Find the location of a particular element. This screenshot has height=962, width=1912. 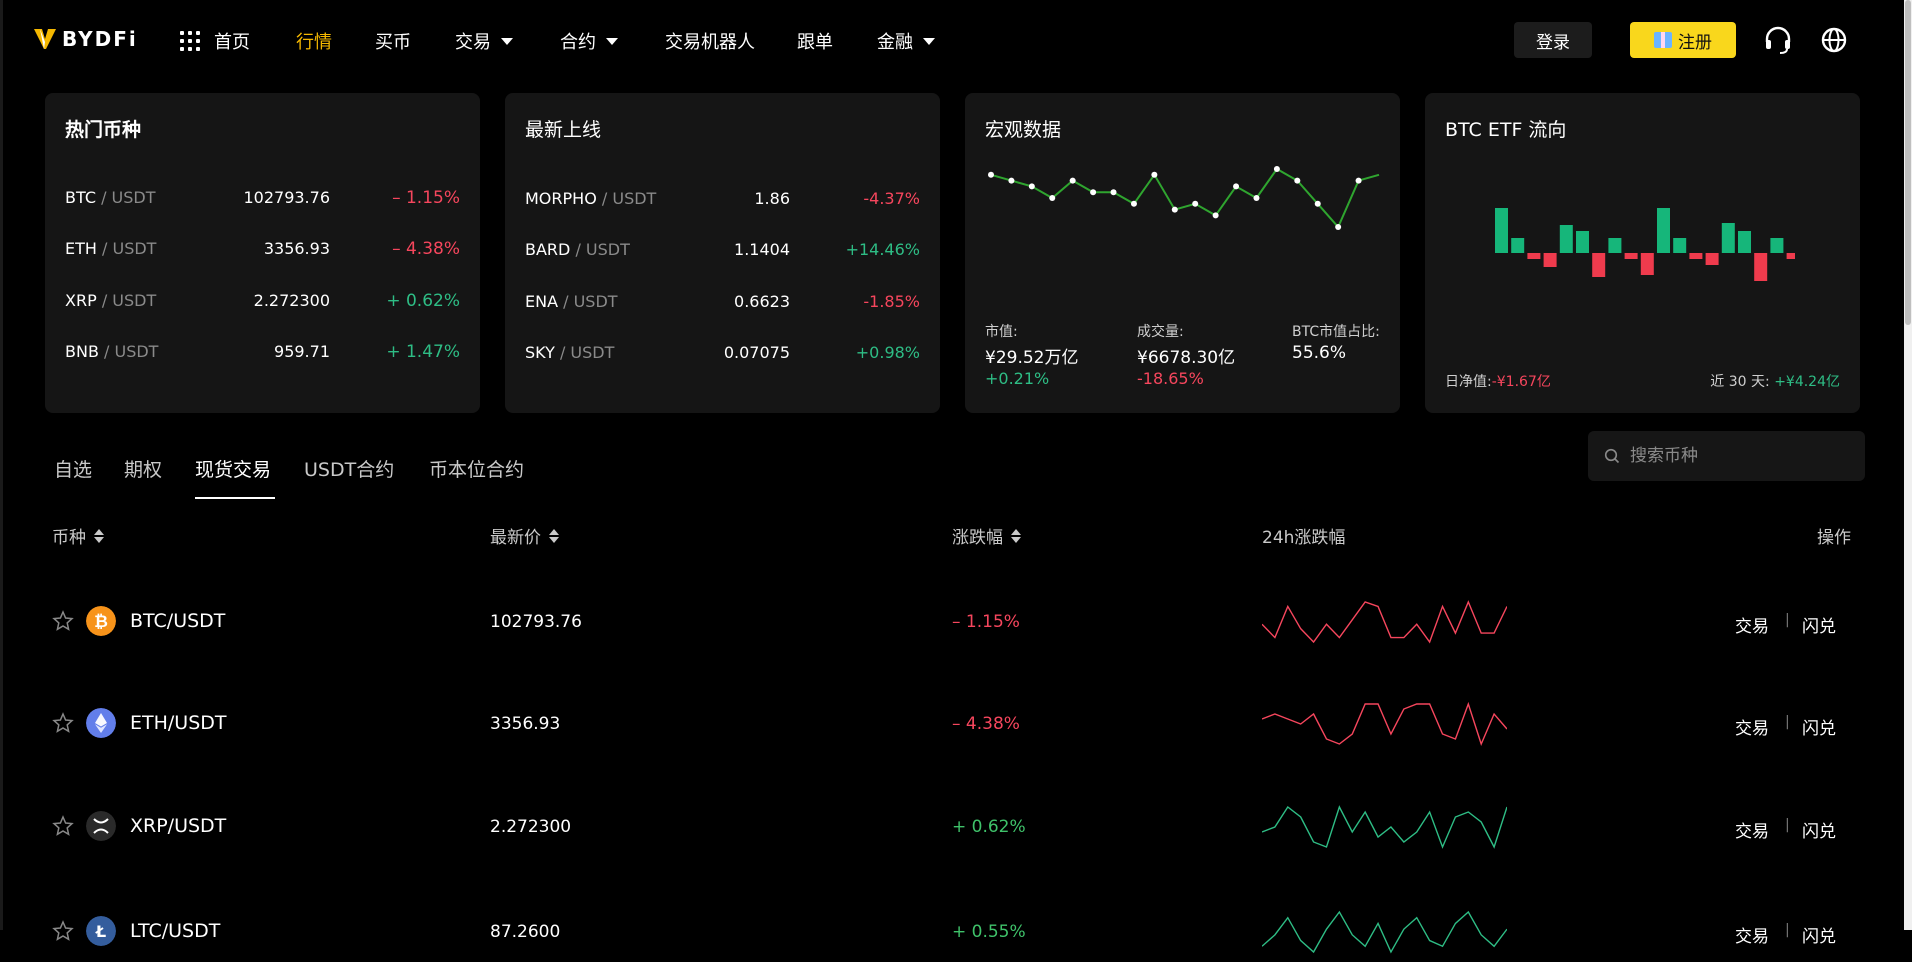

register-button: 注册 is located at coordinates (1683, 40).